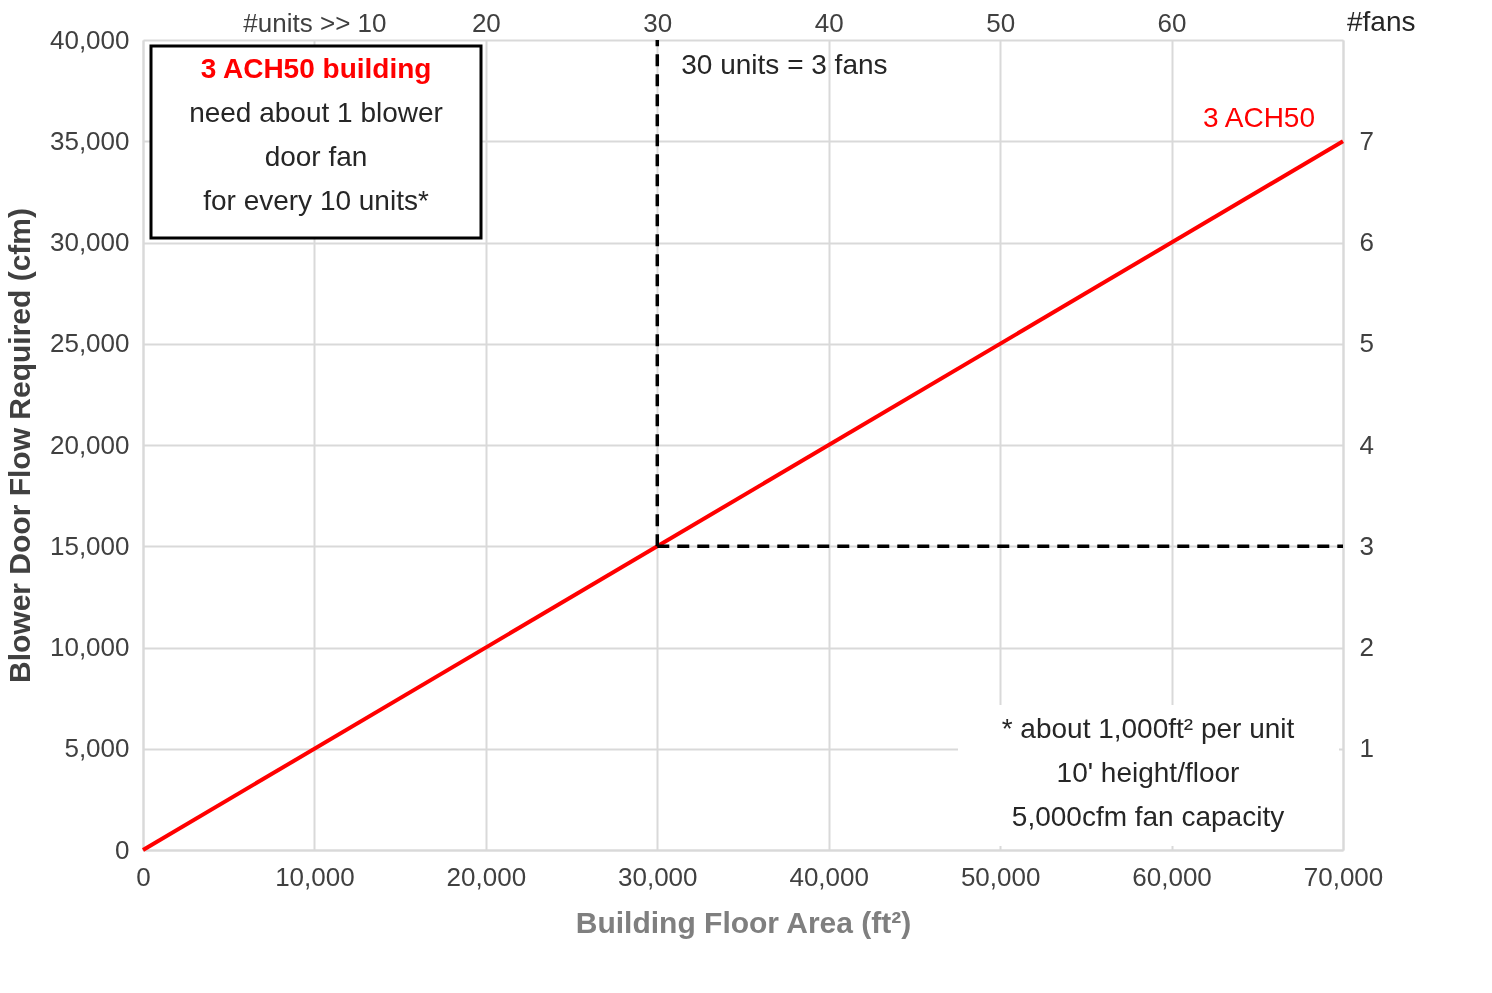 This screenshot has width=1492, height=993. Describe the element at coordinates (1366, 647) in the screenshot. I see `y2-tick-label: 2` at that location.